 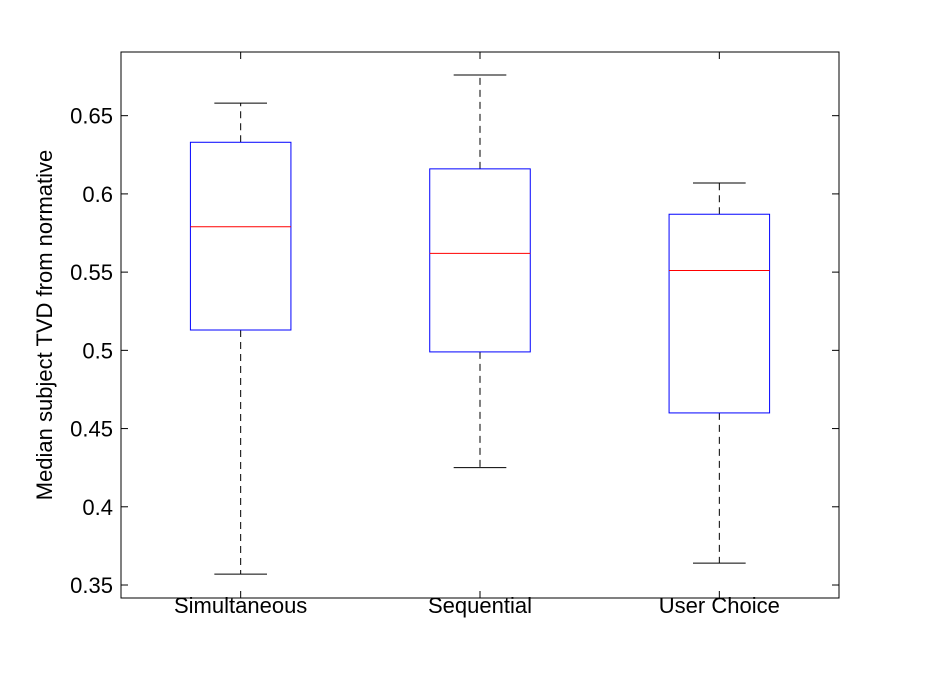 What do you see at coordinates (480, 605) in the screenshot?
I see `x-tick-label: Sequential` at bounding box center [480, 605].